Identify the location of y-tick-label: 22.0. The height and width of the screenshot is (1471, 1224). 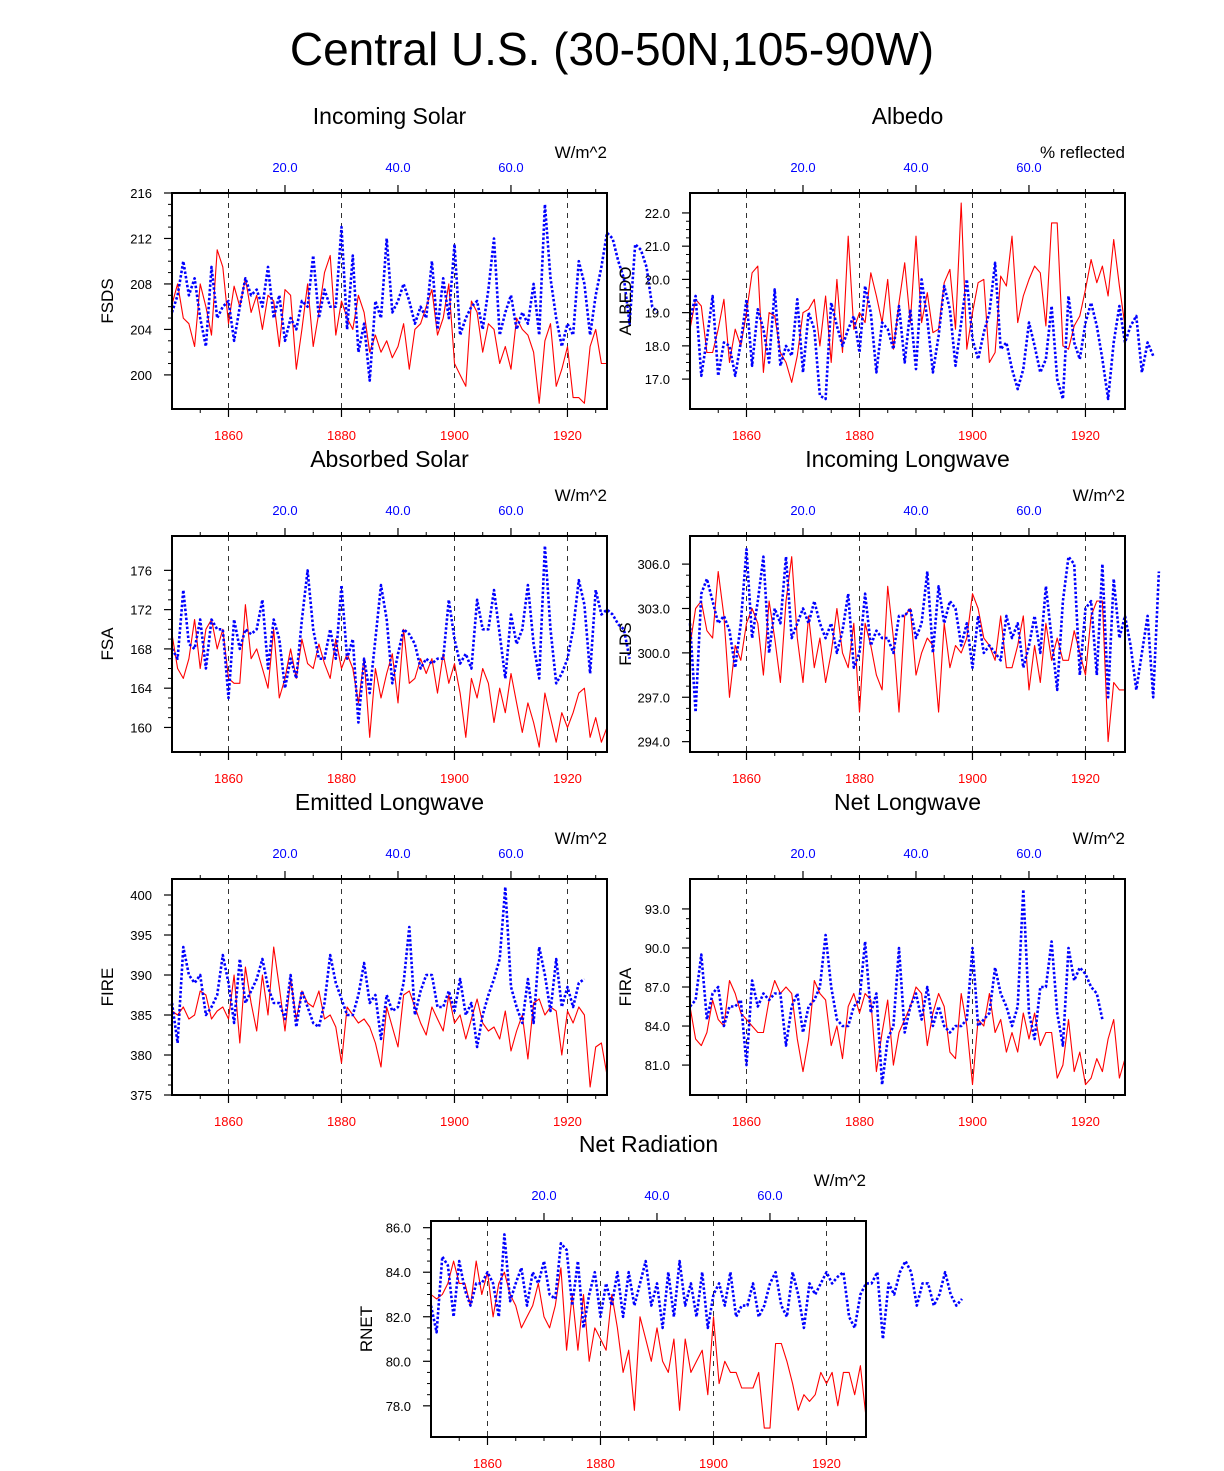
(657, 213).